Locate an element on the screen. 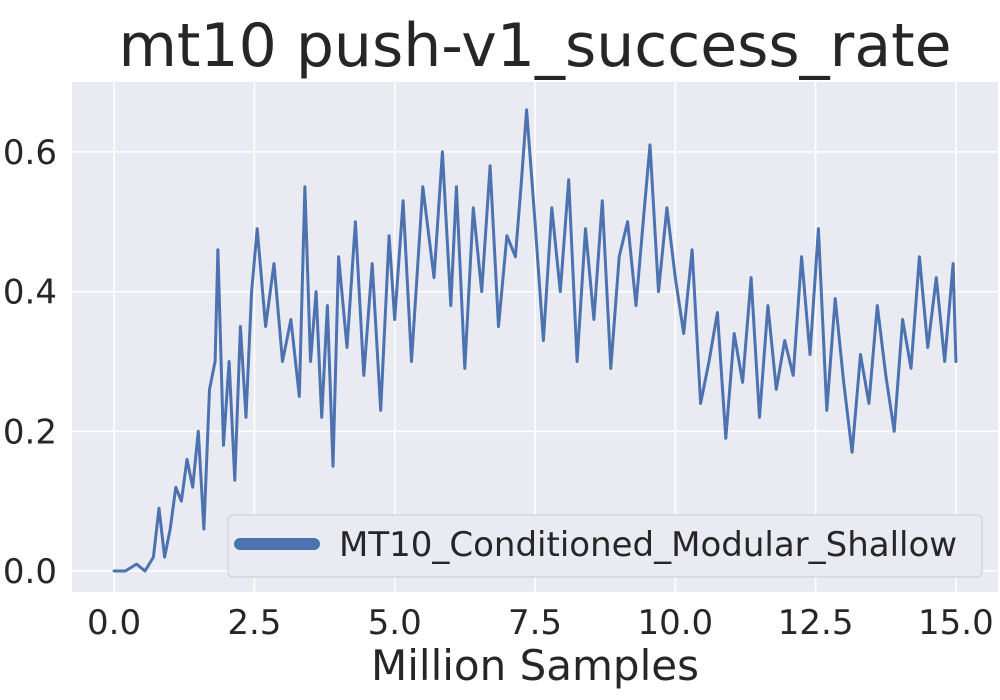 Image resolution: width=1000 pixels, height=700 pixels. chart-title: mt10 push-v1_success_rate is located at coordinates (534, 46).